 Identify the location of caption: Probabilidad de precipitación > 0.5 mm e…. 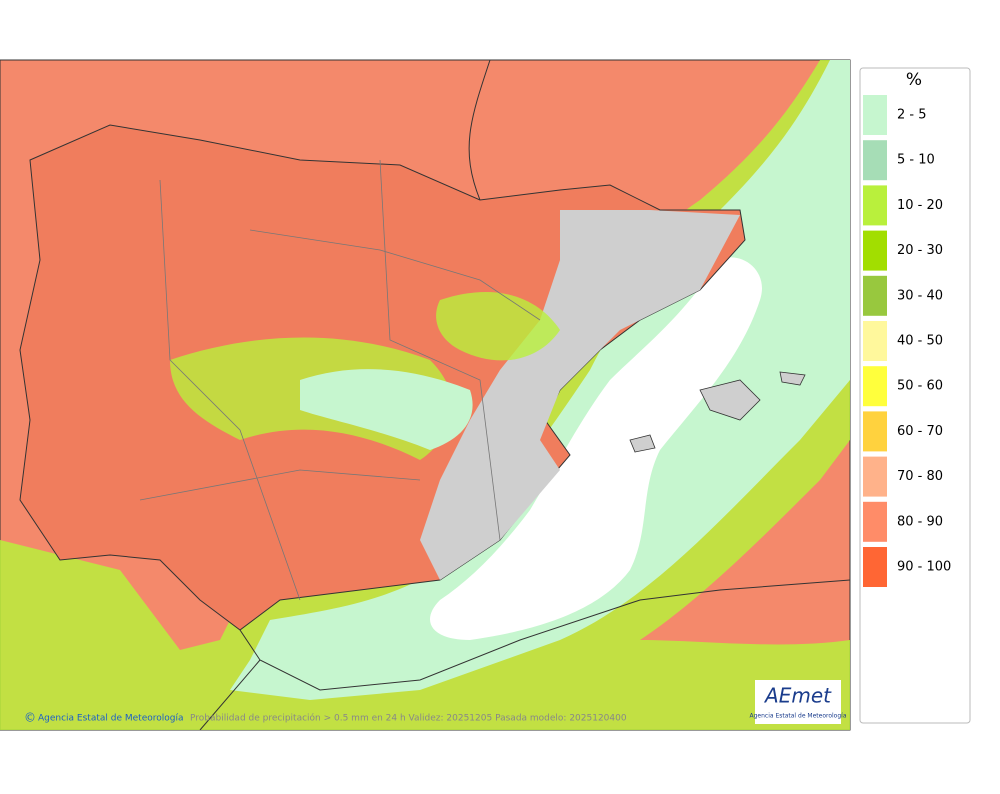
(408, 718).